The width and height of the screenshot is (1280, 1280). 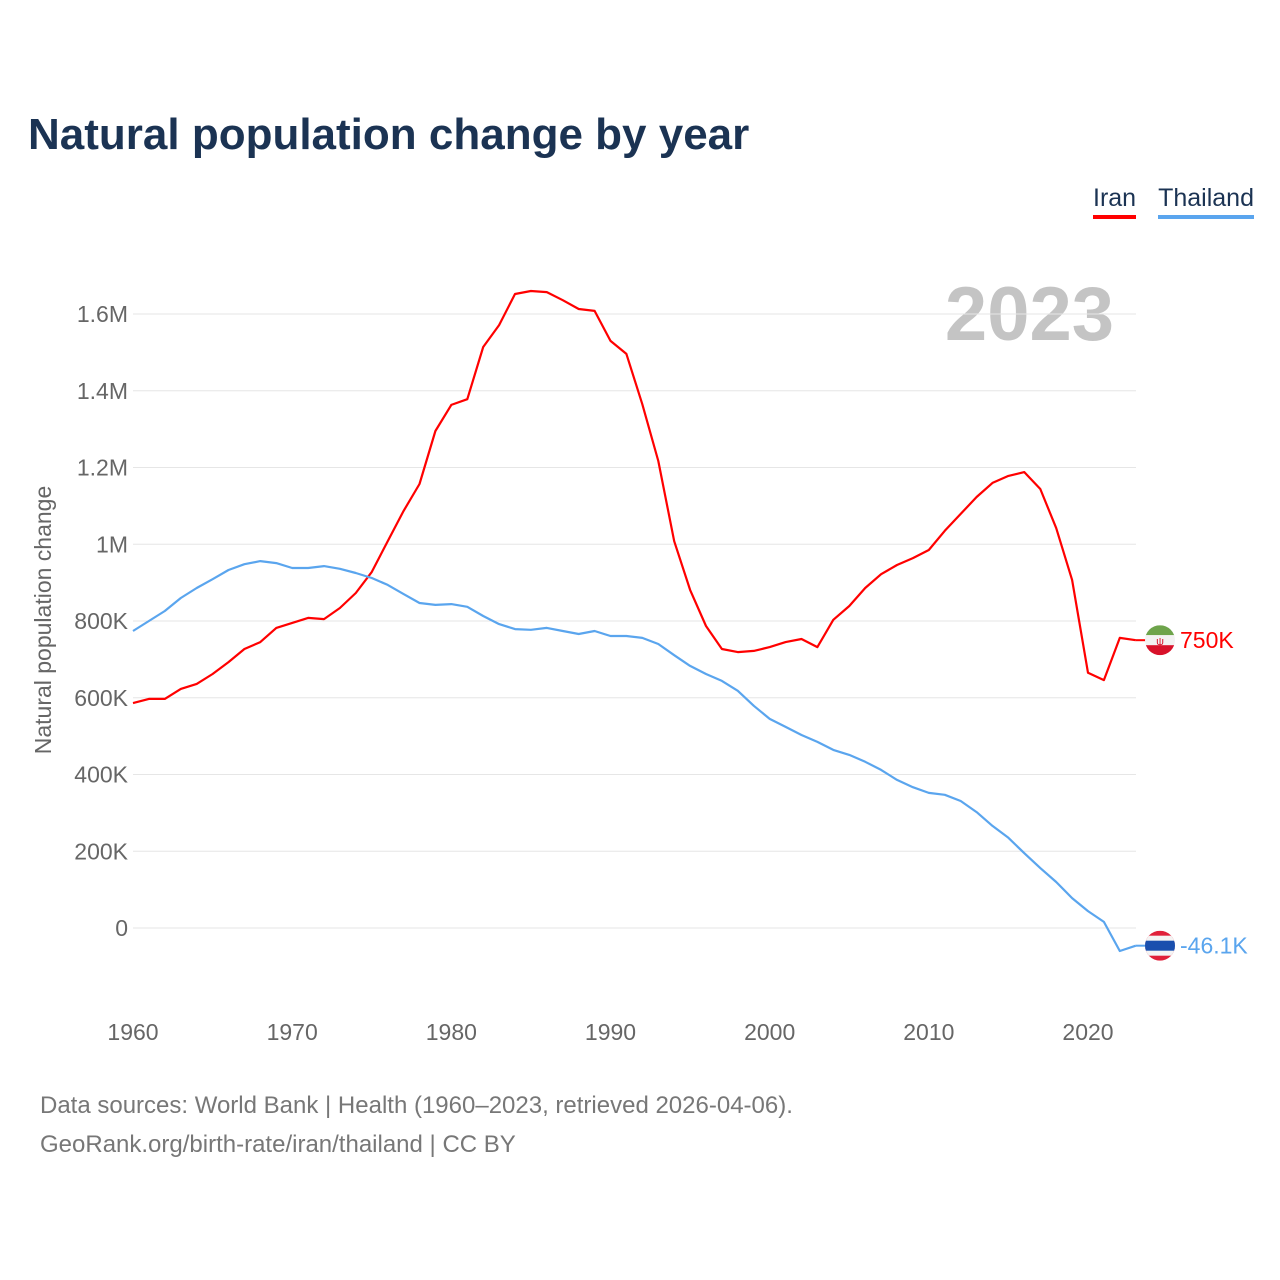 What do you see at coordinates (101, 698) in the screenshot?
I see `y-tick-label: 600K` at bounding box center [101, 698].